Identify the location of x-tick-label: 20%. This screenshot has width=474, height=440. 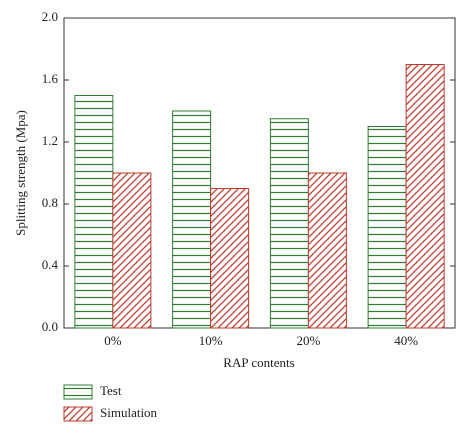
(308, 340).